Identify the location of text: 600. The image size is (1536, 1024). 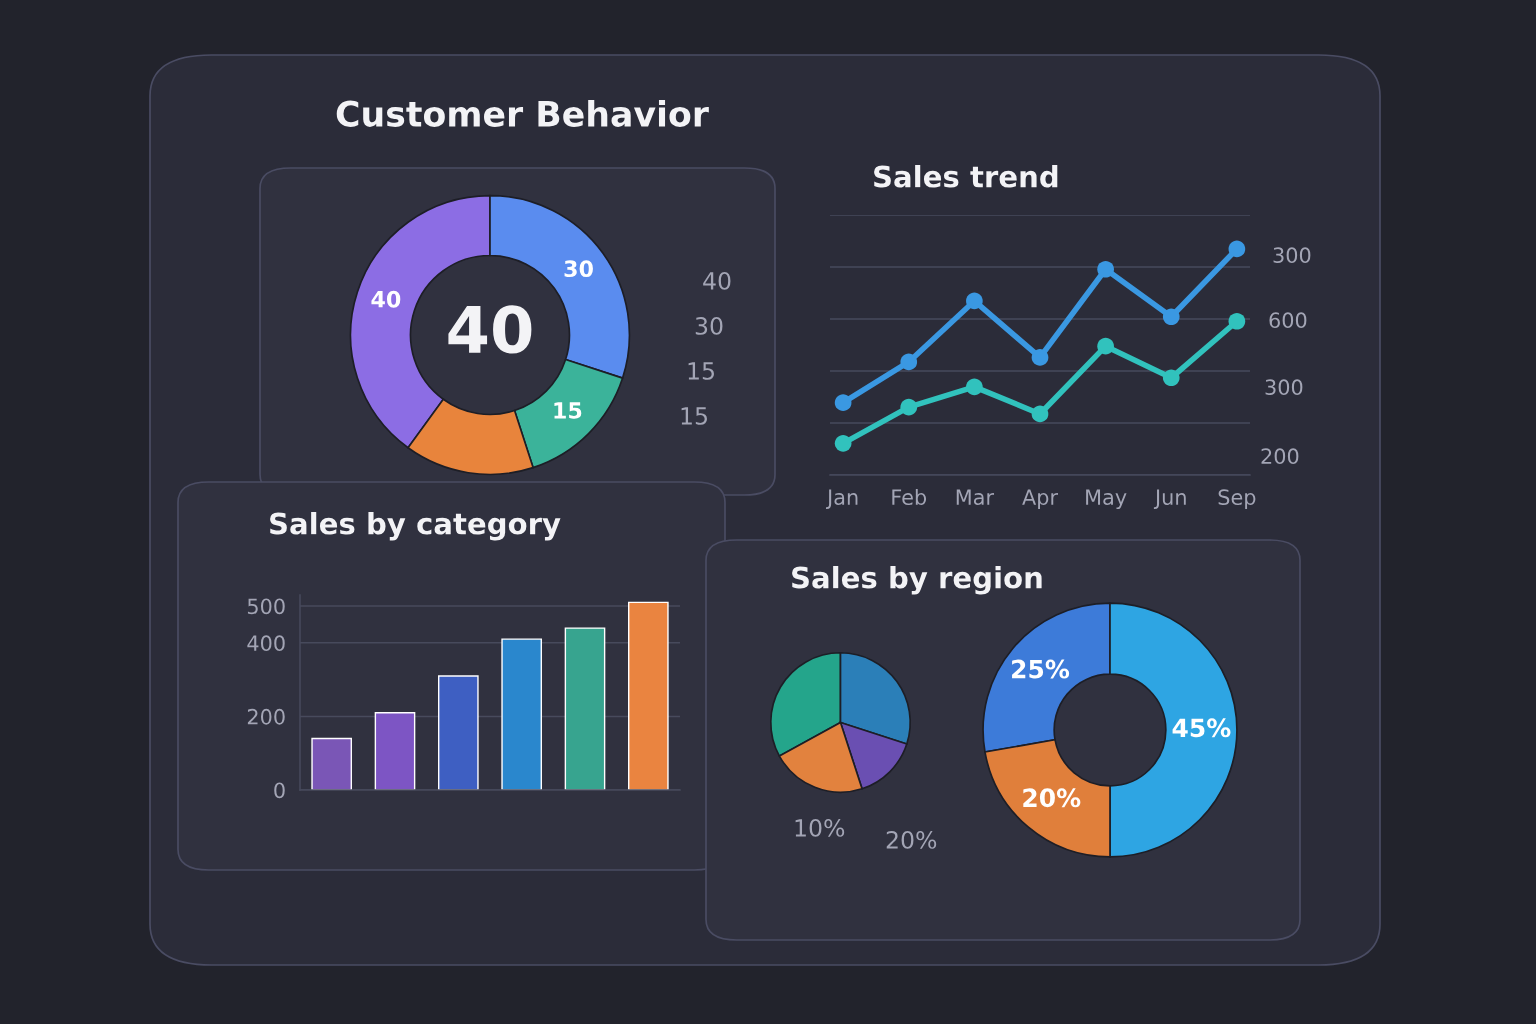
(1288, 320).